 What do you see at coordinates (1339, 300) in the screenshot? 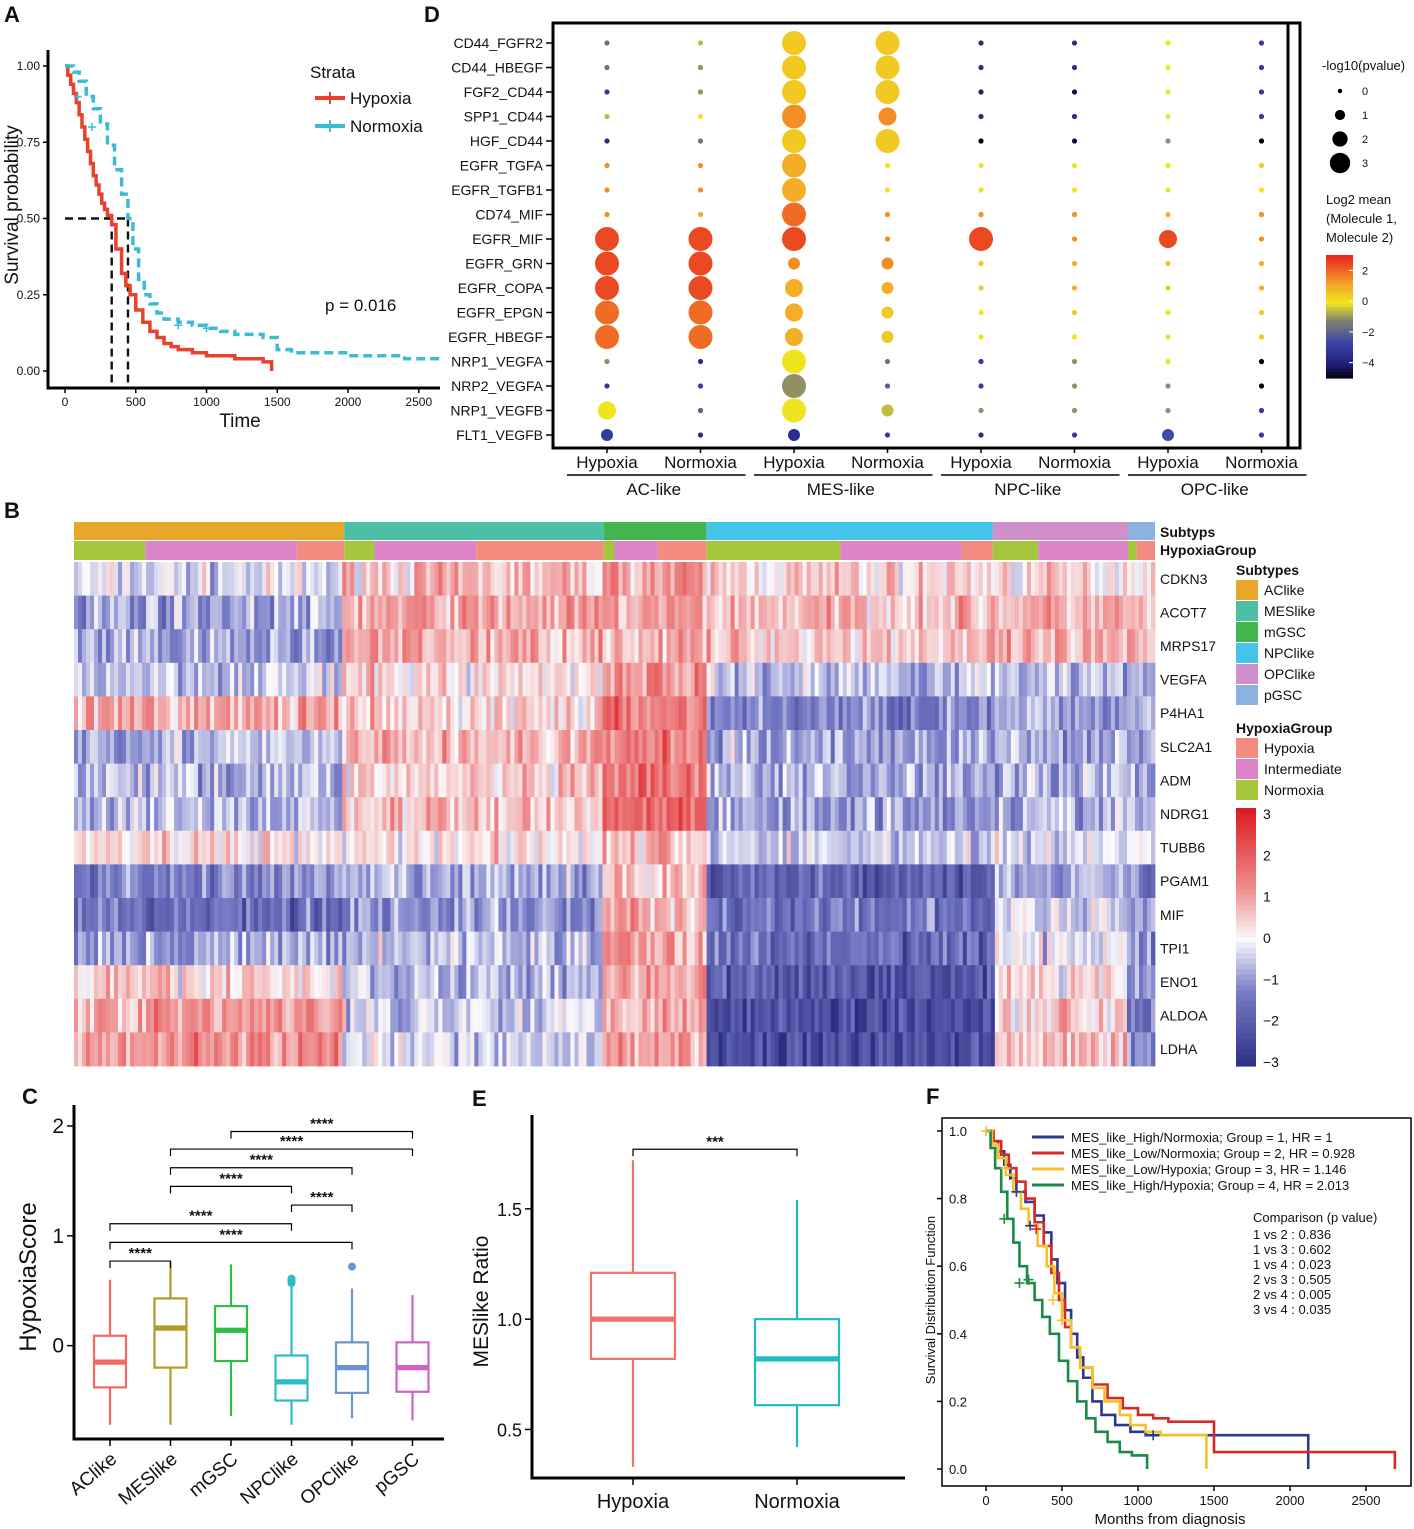
I see `color-bar-step` at bounding box center [1339, 300].